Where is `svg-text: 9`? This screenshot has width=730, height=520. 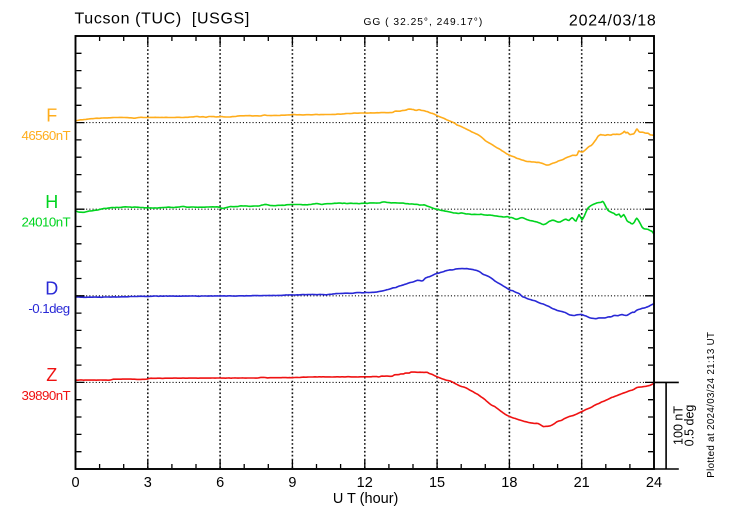 svg-text: 9 is located at coordinates (292, 483).